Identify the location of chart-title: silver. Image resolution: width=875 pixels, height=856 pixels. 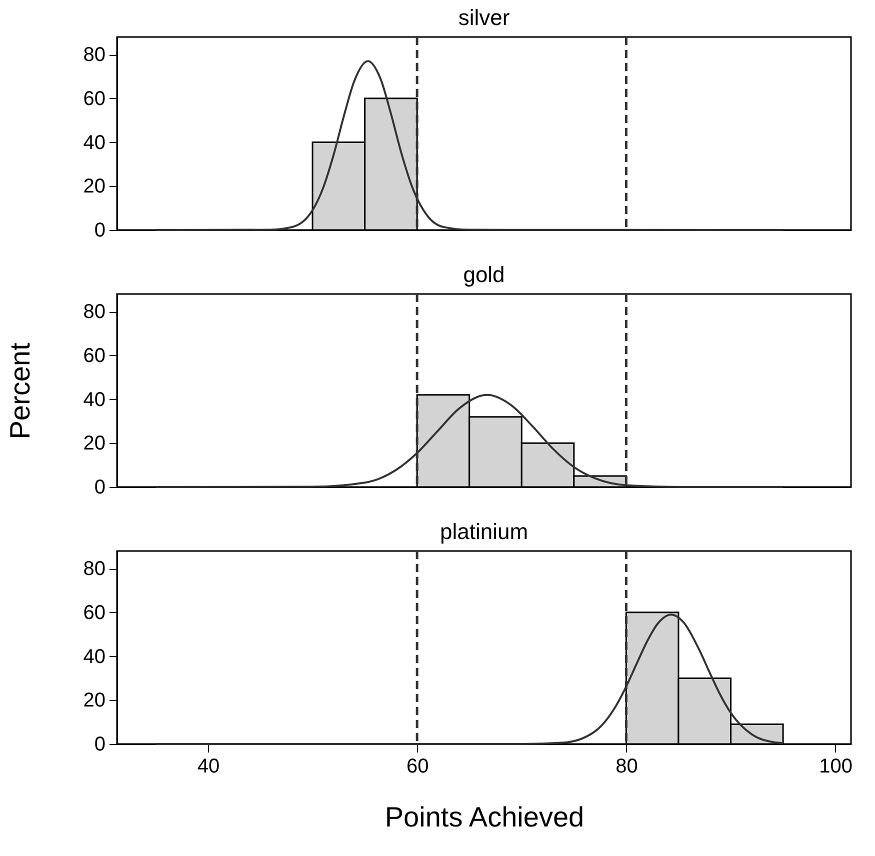
(484, 17).